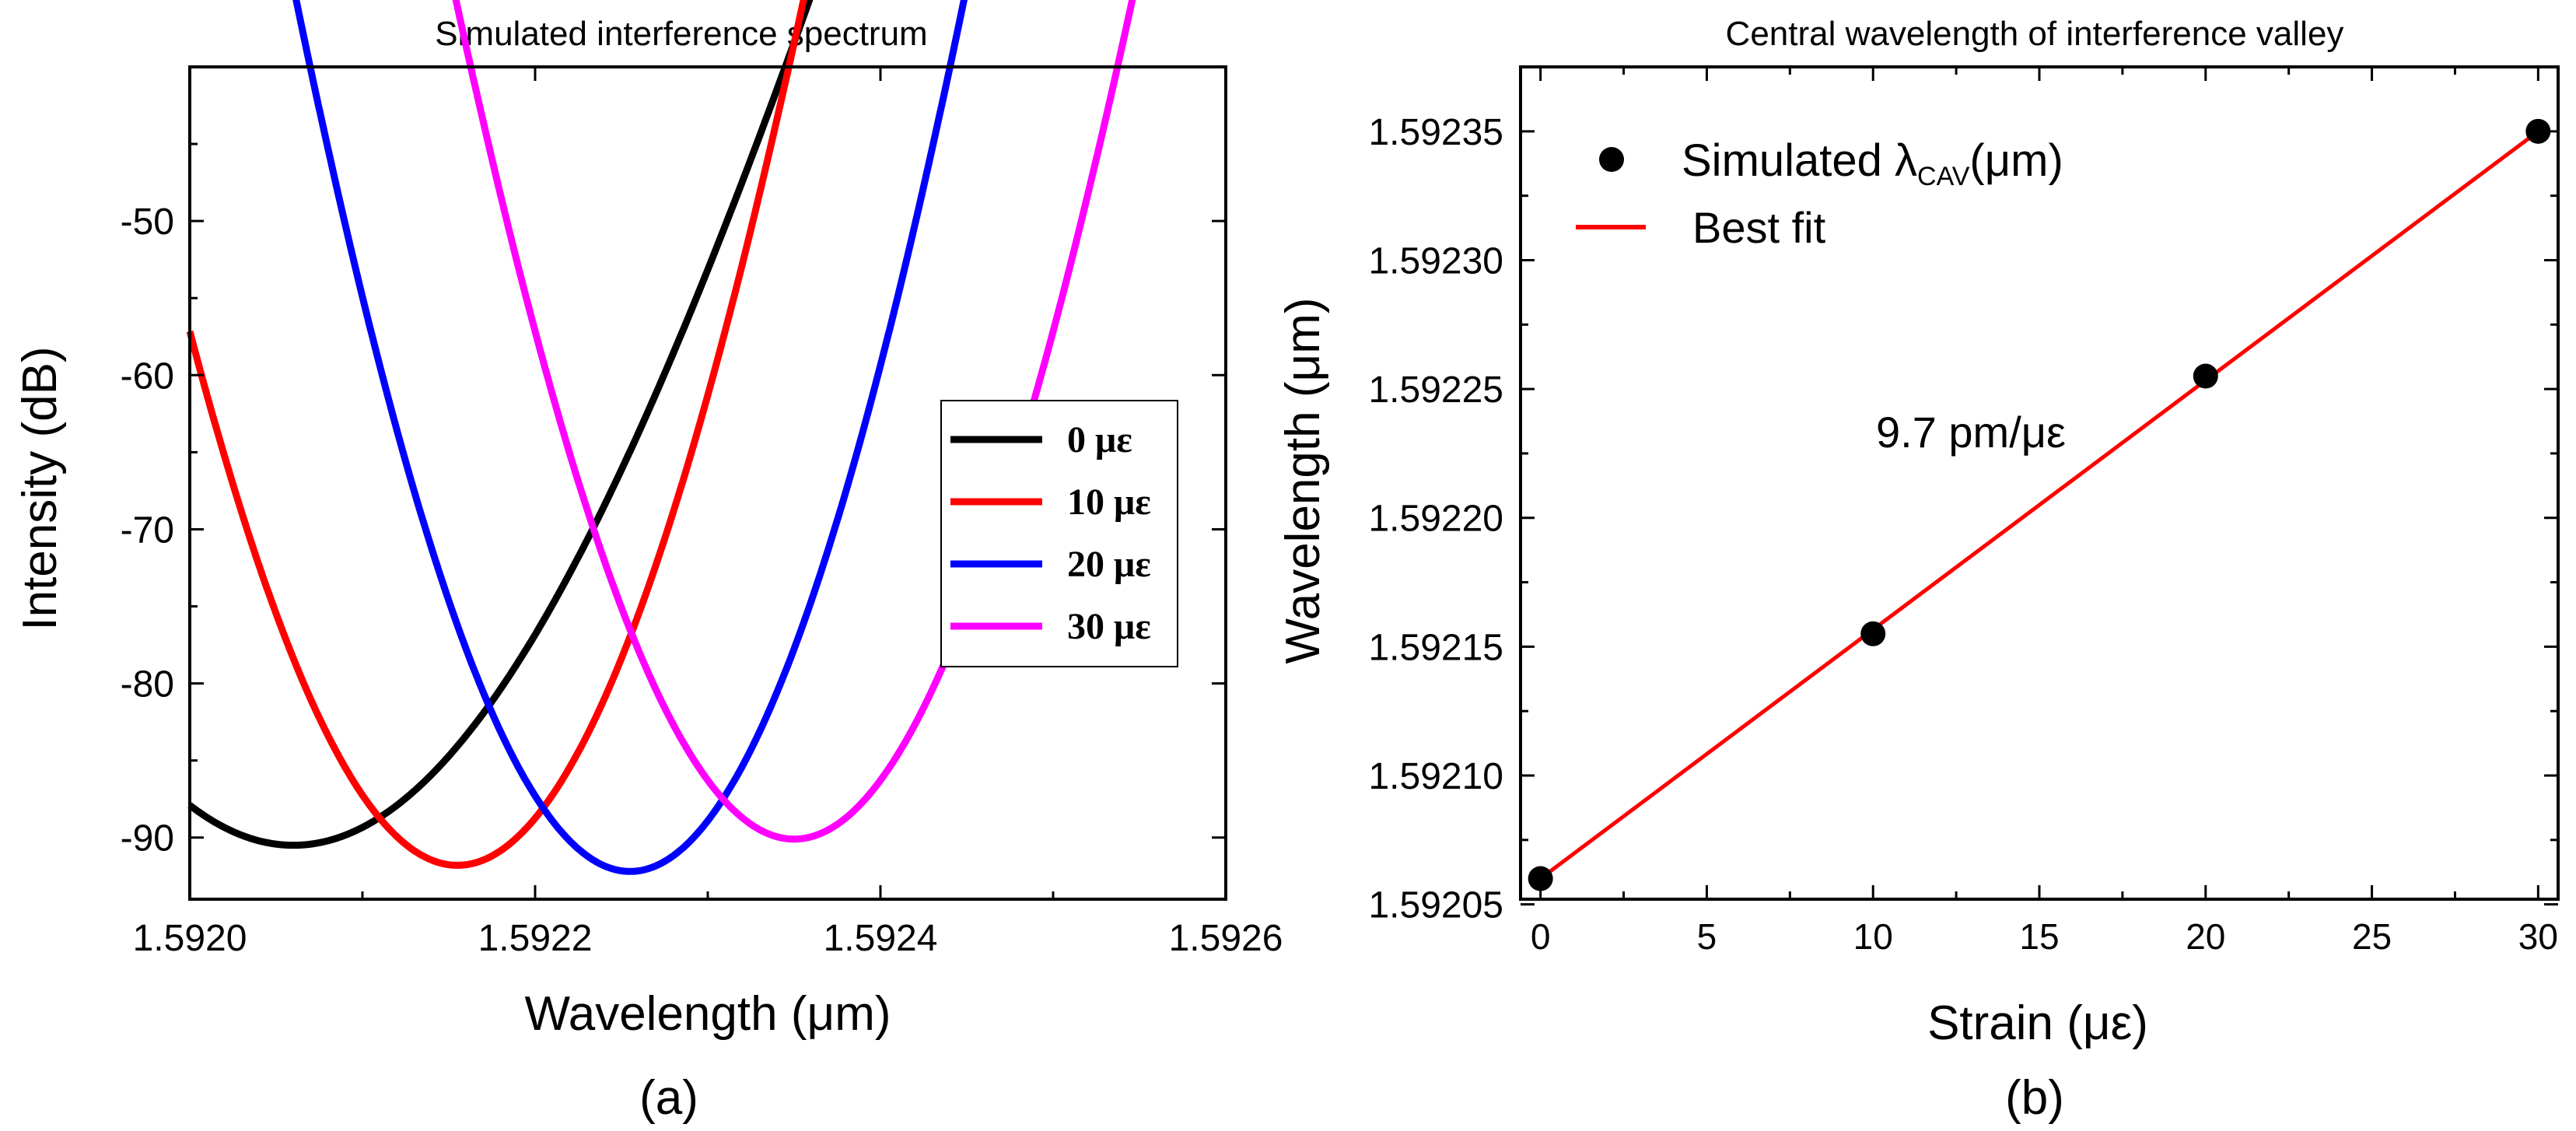 The image size is (2576, 1131). Describe the element at coordinates (1707, 936) in the screenshot. I see `x-tick-label: 5` at that location.